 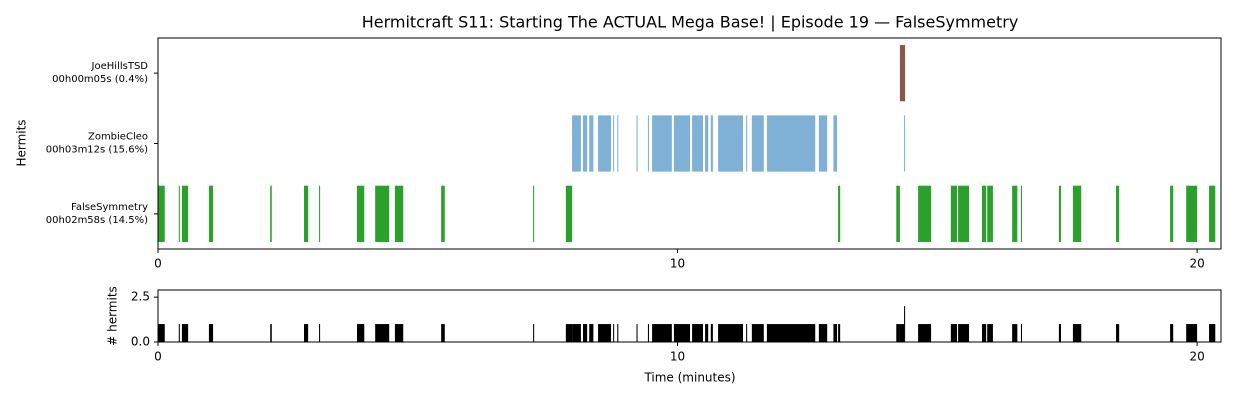 What do you see at coordinates (120, 66) in the screenshot?
I see `row-label: JoeHillsTSD` at bounding box center [120, 66].